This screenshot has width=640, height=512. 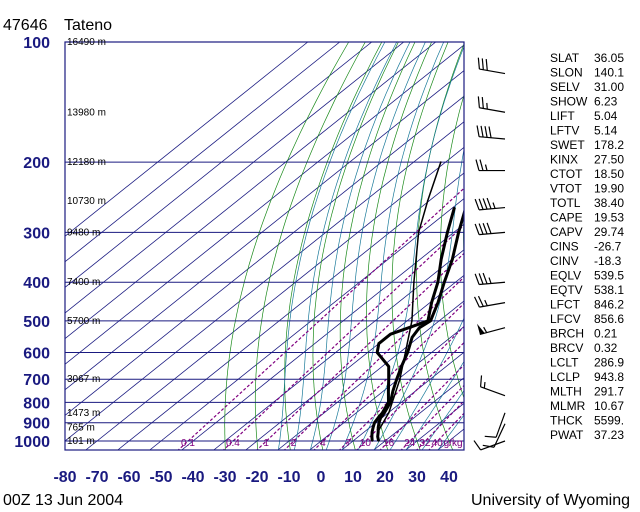 What do you see at coordinates (567, 334) in the screenshot?
I see `index-label: BRCH` at bounding box center [567, 334].